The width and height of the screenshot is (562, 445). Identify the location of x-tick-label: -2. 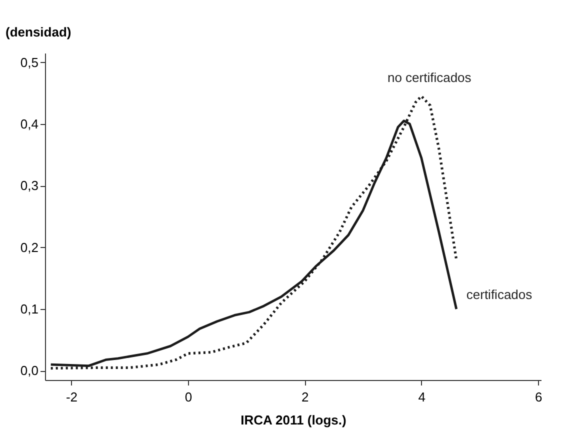
(72, 397).